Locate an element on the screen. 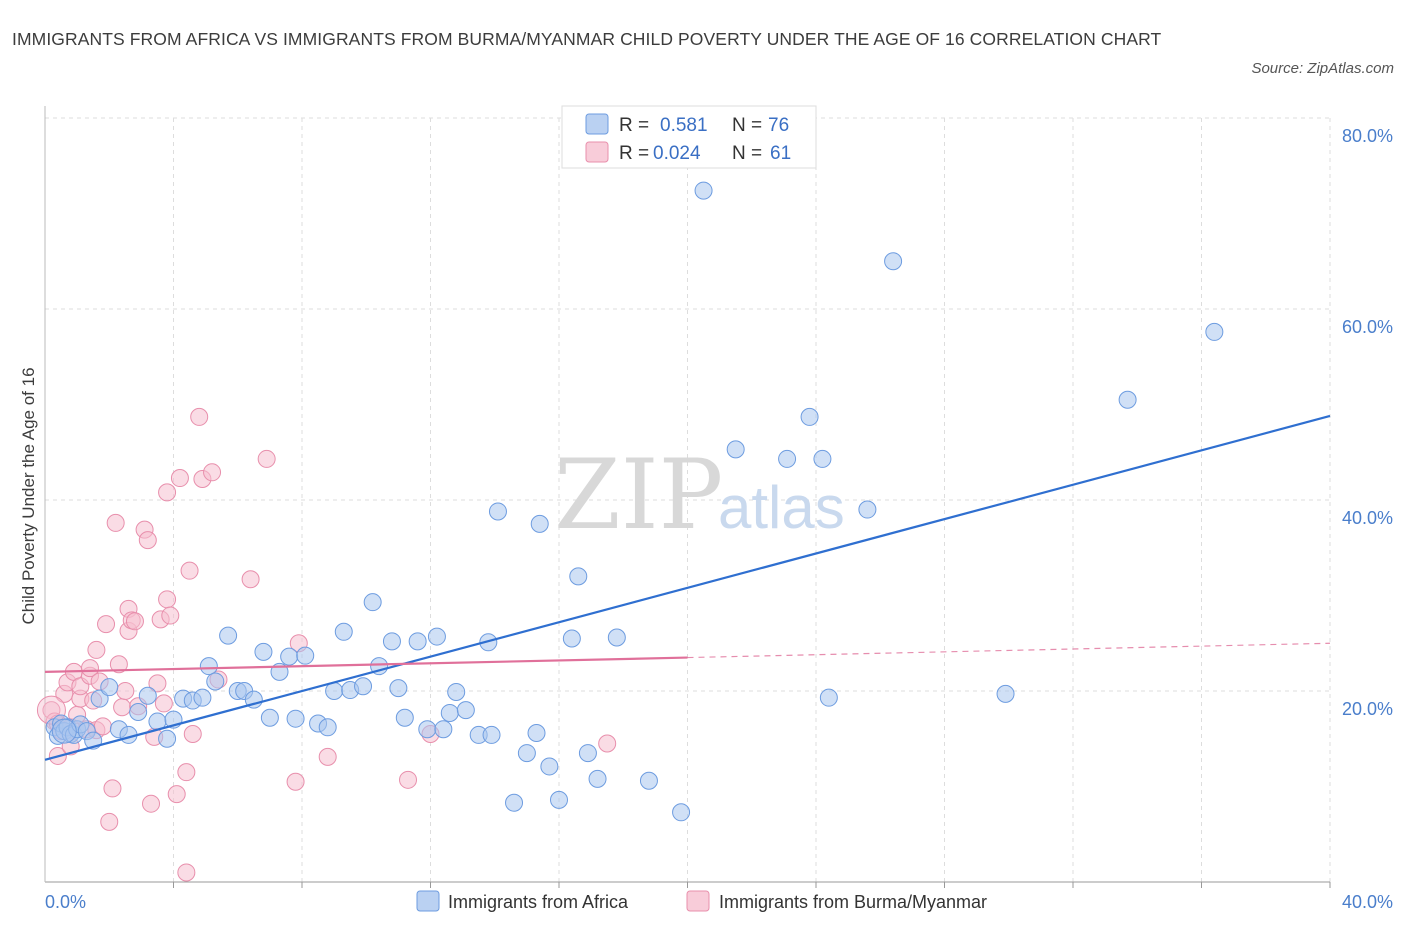 This screenshot has height=930, width=1406. series-legend-swatch-africa is located at coordinates (428, 901).